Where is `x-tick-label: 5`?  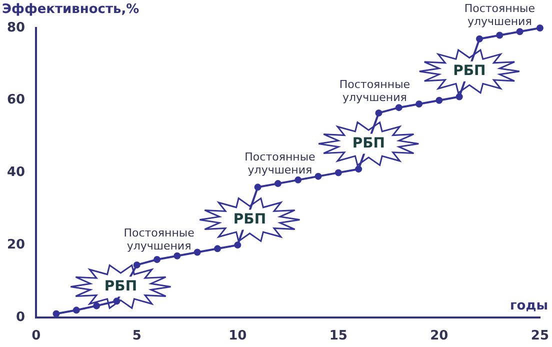
x-tick-label: 5 is located at coordinates (137, 336).